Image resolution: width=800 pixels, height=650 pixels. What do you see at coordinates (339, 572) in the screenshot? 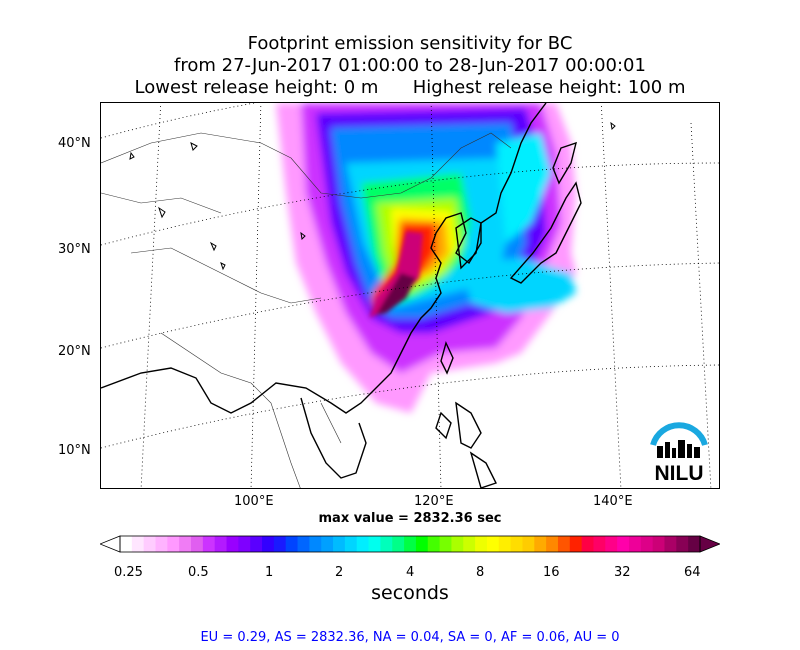
I see `colorbar-tick: 2` at bounding box center [339, 572].